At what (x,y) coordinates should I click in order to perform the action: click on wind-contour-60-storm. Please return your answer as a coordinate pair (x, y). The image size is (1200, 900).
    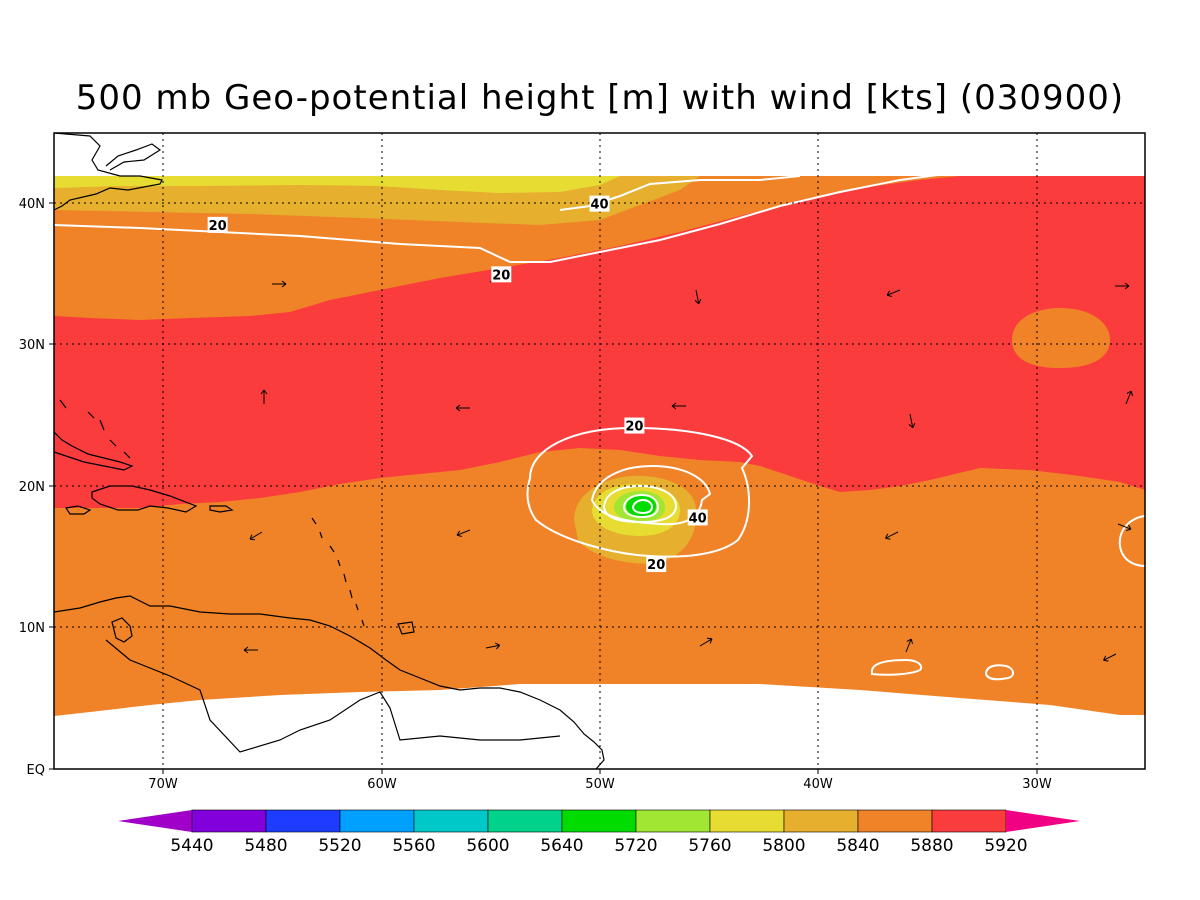
    Looking at the image, I should click on (640, 504).